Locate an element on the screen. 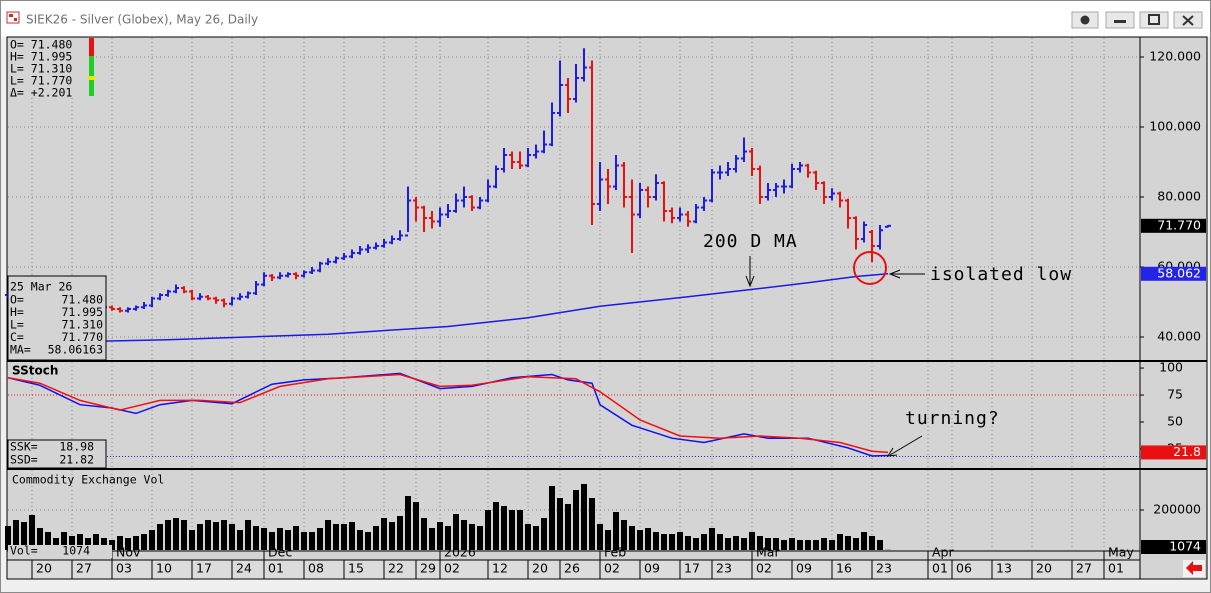 The width and height of the screenshot is (1211, 593). quote-box-bg is located at coordinates (52, 68).